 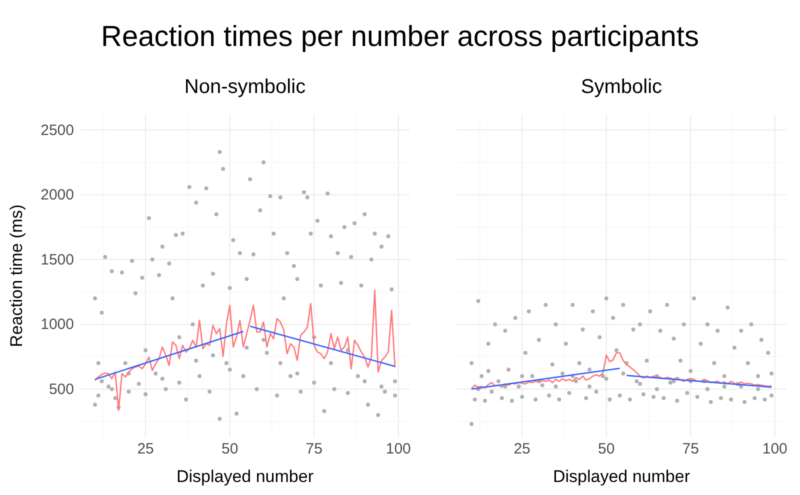 What do you see at coordinates (245, 87) in the screenshot?
I see `chart-title: Non-symbolic` at bounding box center [245, 87].